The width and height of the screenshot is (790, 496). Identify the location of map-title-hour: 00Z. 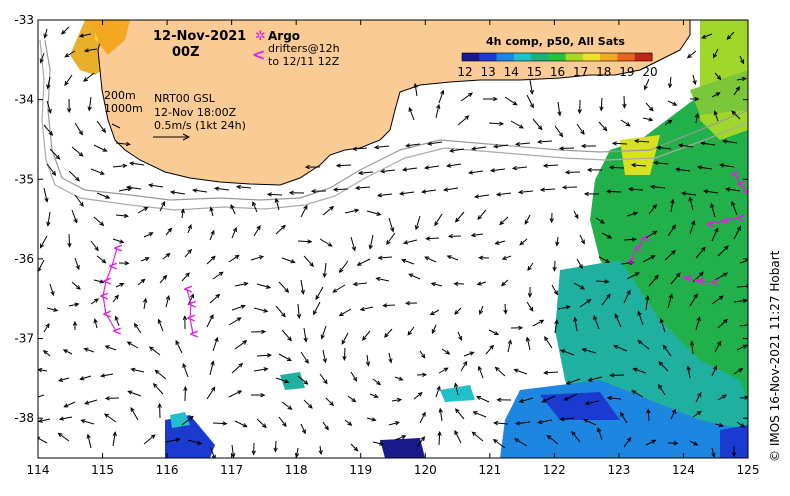
(186, 52).